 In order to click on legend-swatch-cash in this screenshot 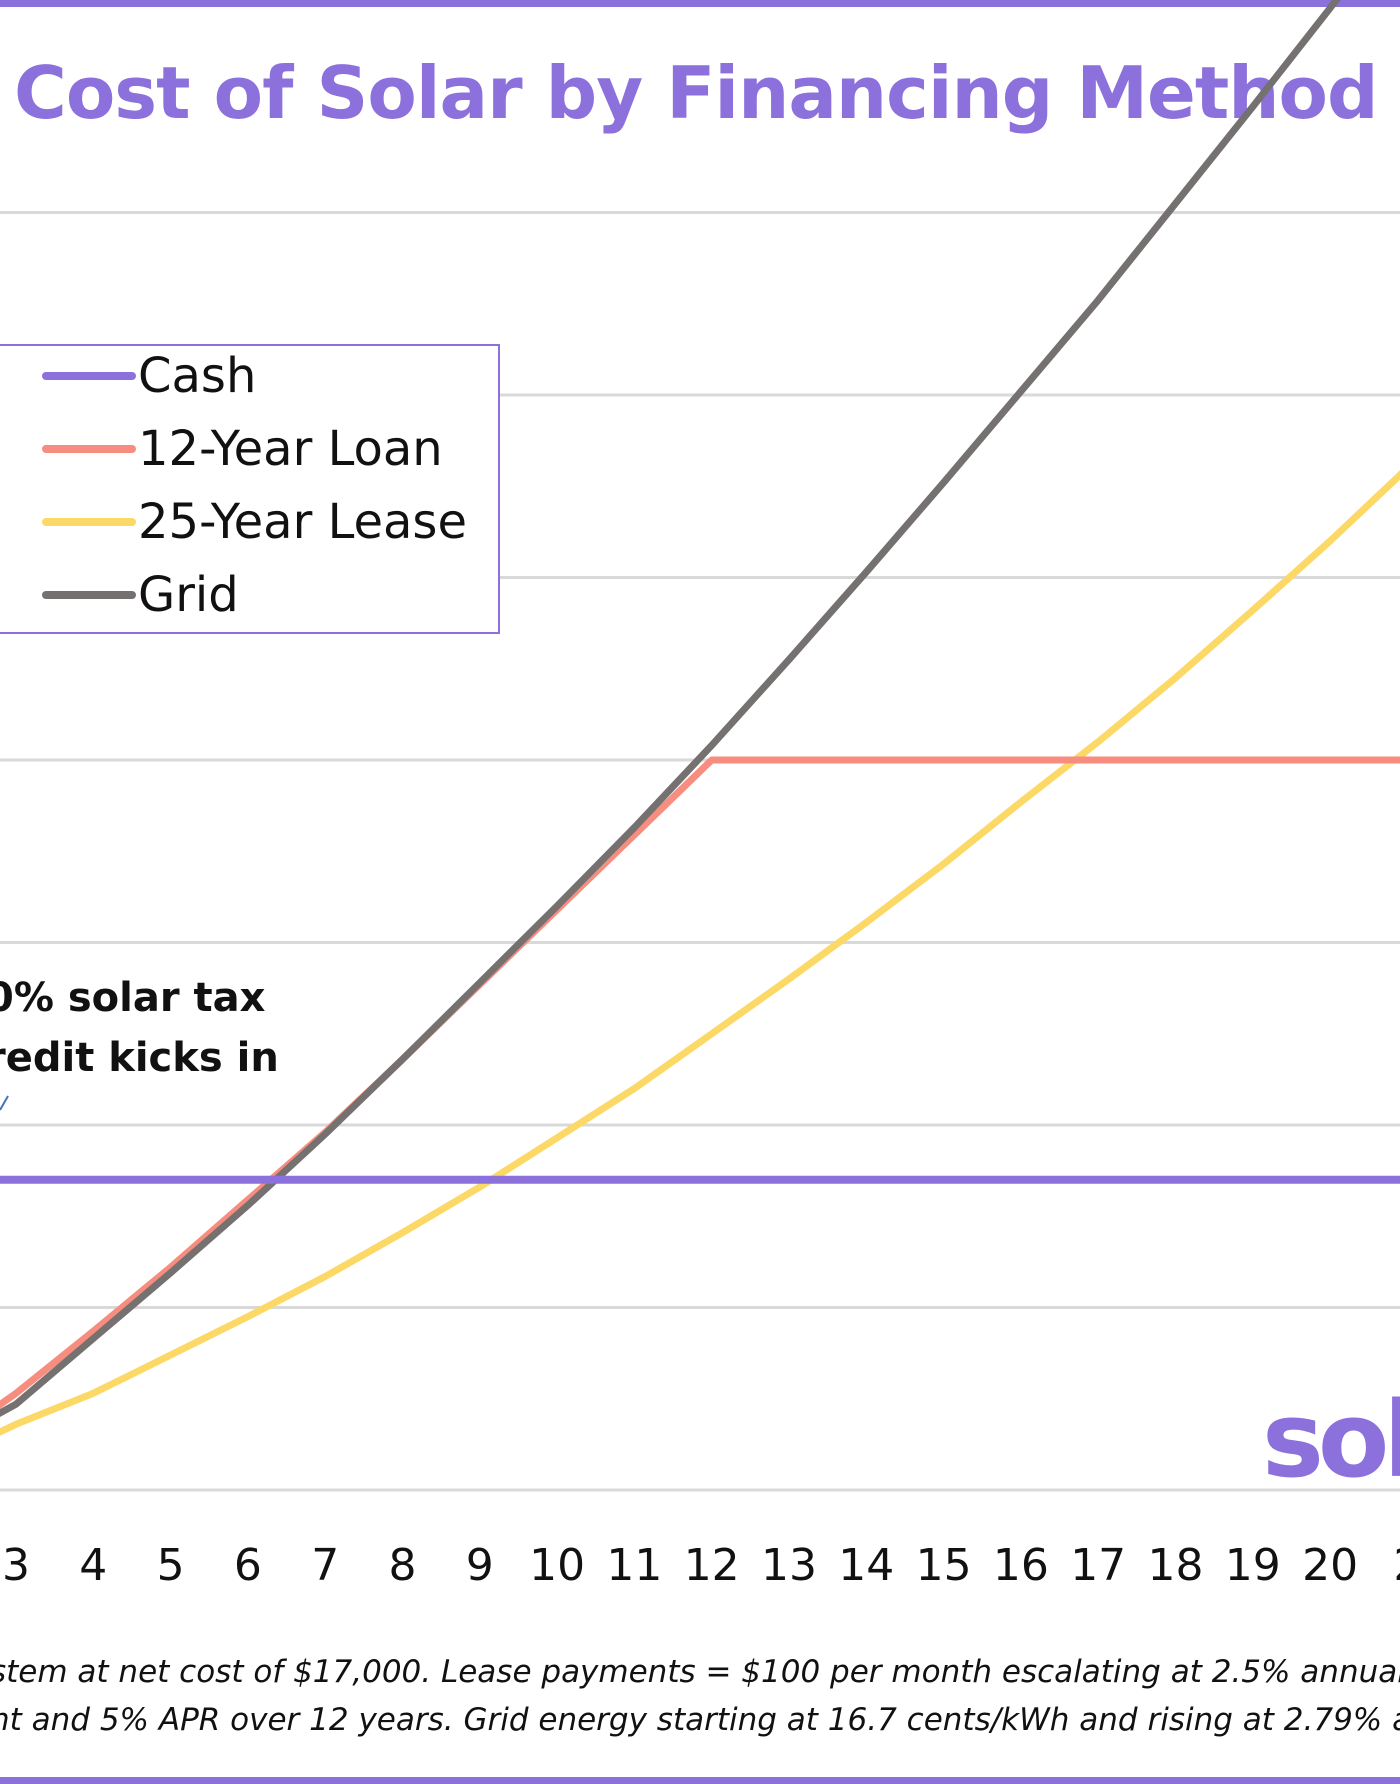, I will do `click(89, 376)`.